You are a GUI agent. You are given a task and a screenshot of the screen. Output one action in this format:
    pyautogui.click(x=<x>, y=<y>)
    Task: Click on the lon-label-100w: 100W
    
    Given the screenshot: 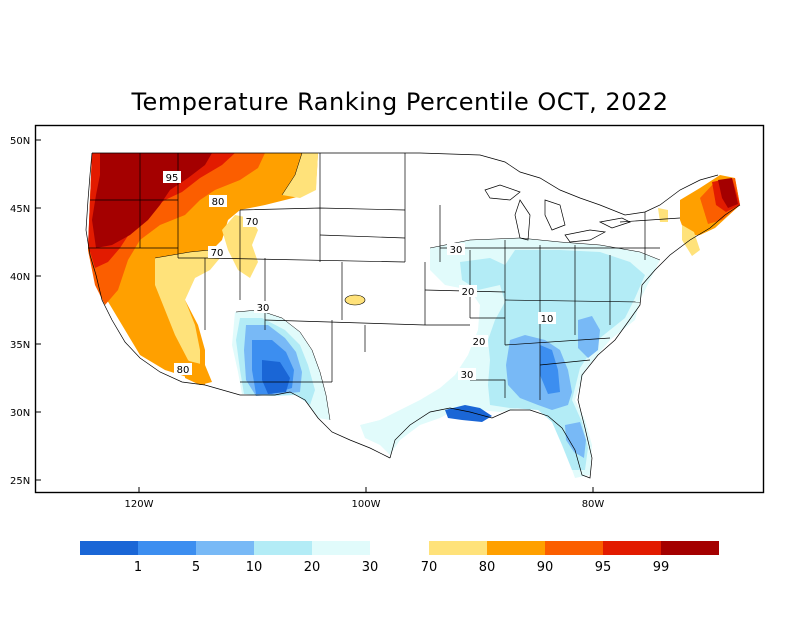 What is the action you would take?
    pyautogui.click(x=366, y=504)
    